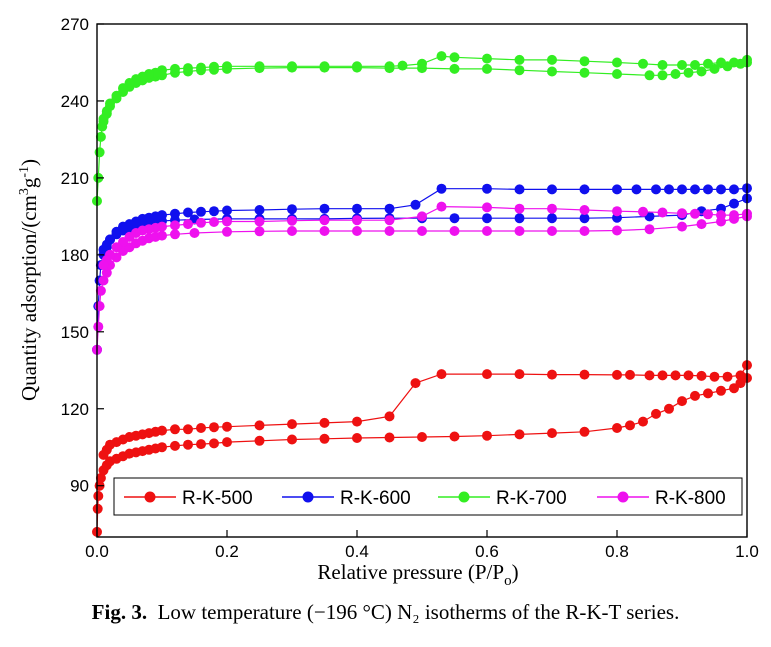 This screenshot has height=647, width=771. Describe the element at coordinates (531, 498) in the screenshot. I see `legend-label: R-K-700` at that location.